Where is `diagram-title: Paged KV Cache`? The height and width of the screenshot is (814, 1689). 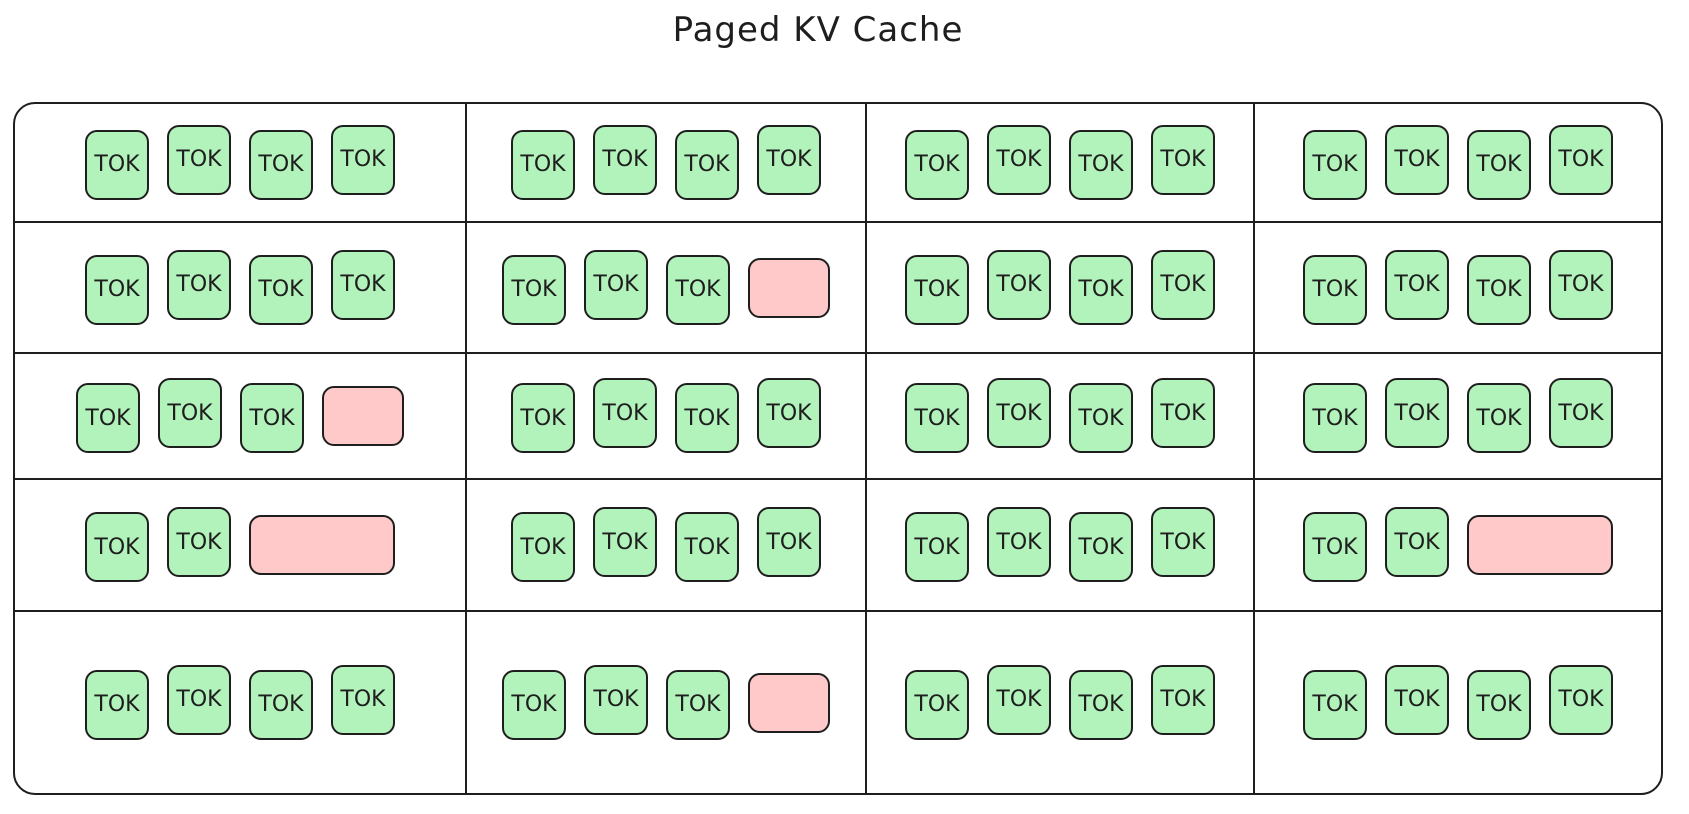
diagram-title: Paged KV Cache is located at coordinates (818, 30).